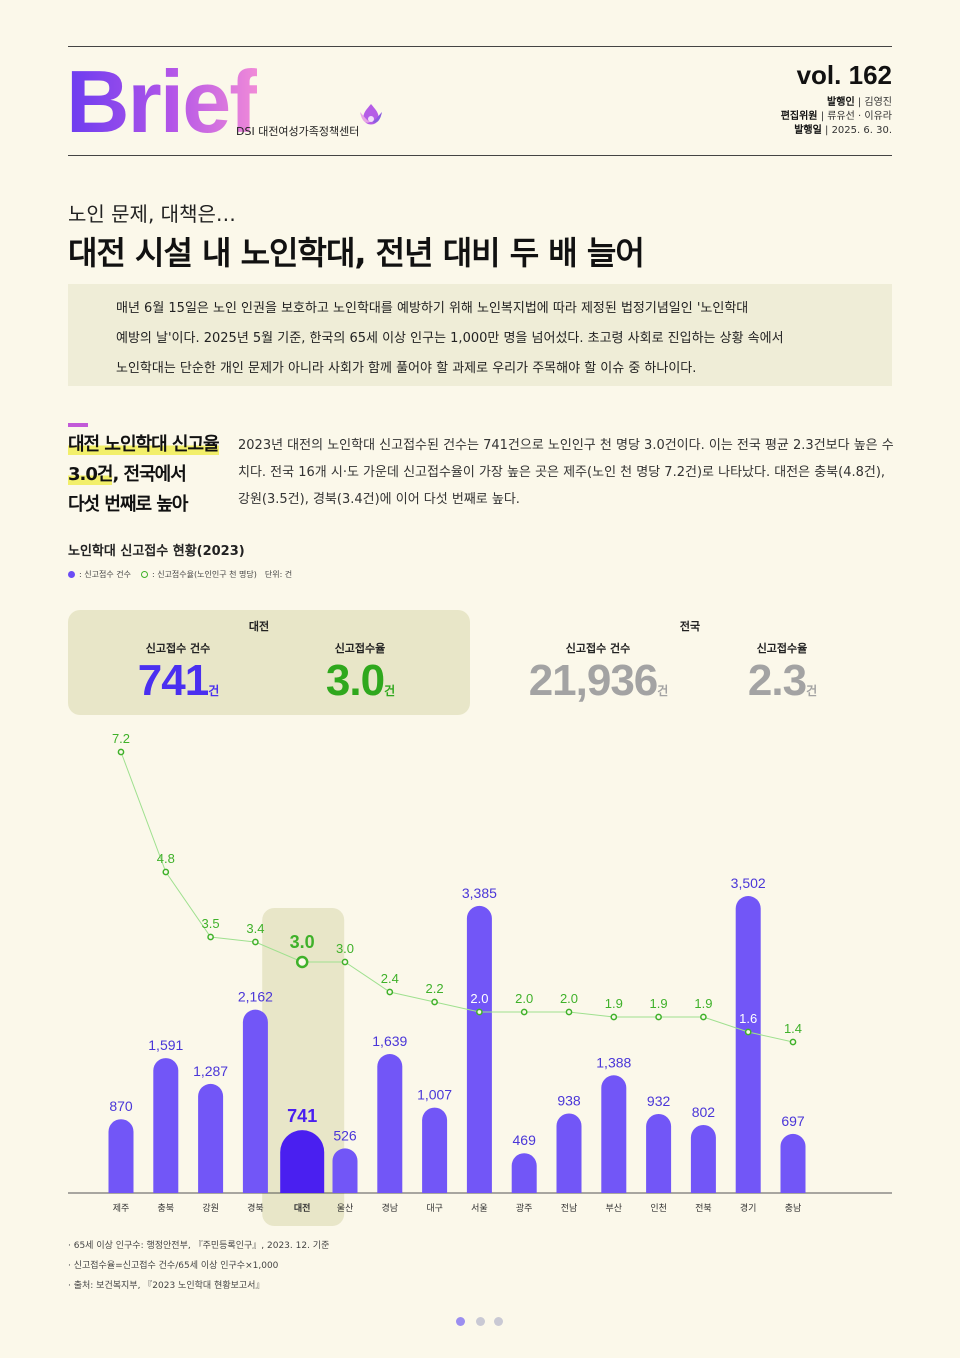 The height and width of the screenshot is (1358, 960). What do you see at coordinates (210, 1208) in the screenshot?
I see `category-label: 강원` at bounding box center [210, 1208].